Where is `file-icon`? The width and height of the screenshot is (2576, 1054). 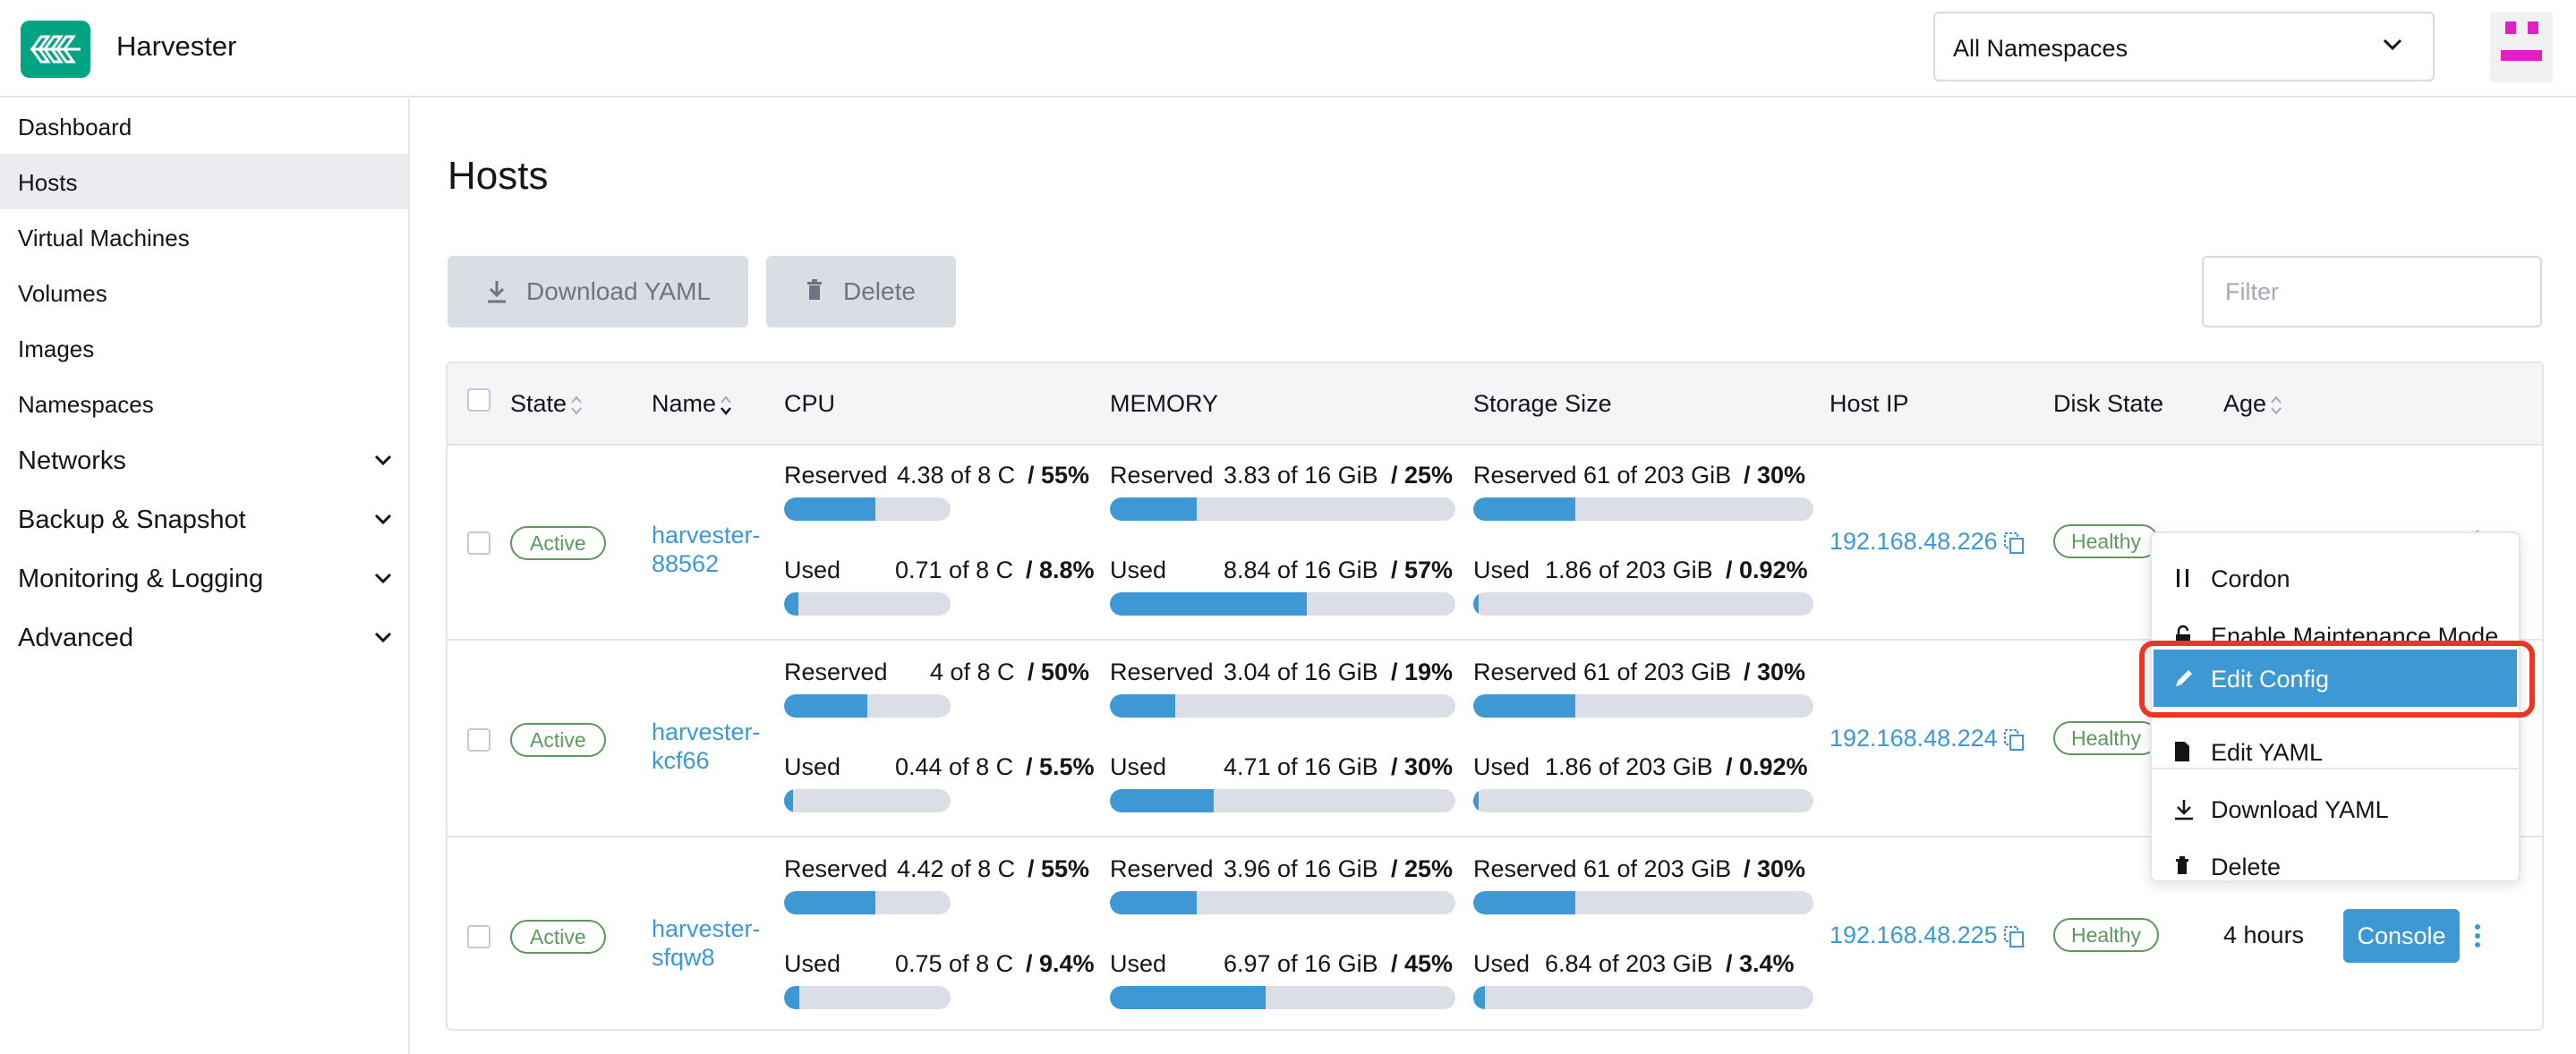
file-icon is located at coordinates (2182, 751).